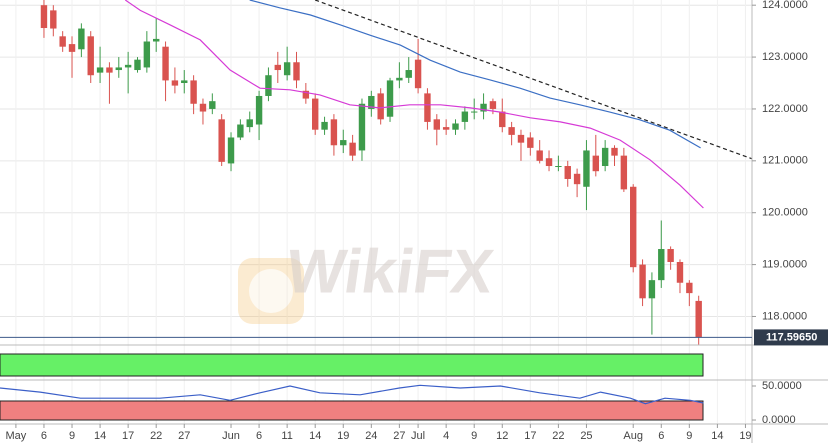 The height and width of the screenshot is (443, 828). Describe the element at coordinates (352, 410) in the screenshot. I see `indicator-zone` at that location.